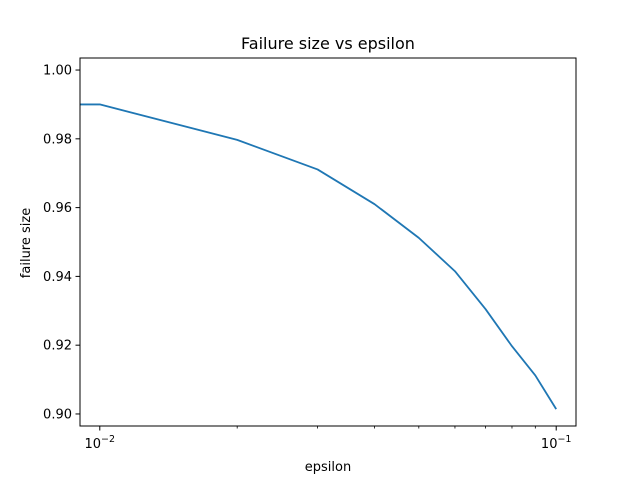 Image resolution: width=640 pixels, height=480 pixels. What do you see at coordinates (26, 243) in the screenshot?
I see `y-axis-label: failure size` at bounding box center [26, 243].